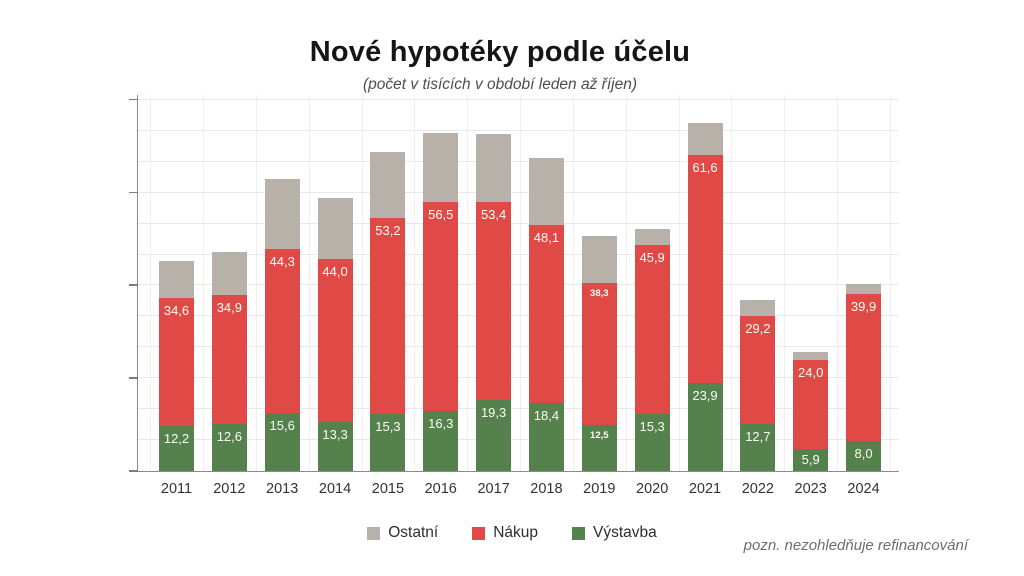  I want to click on x-tick-label-2013: 2013, so click(282, 489).